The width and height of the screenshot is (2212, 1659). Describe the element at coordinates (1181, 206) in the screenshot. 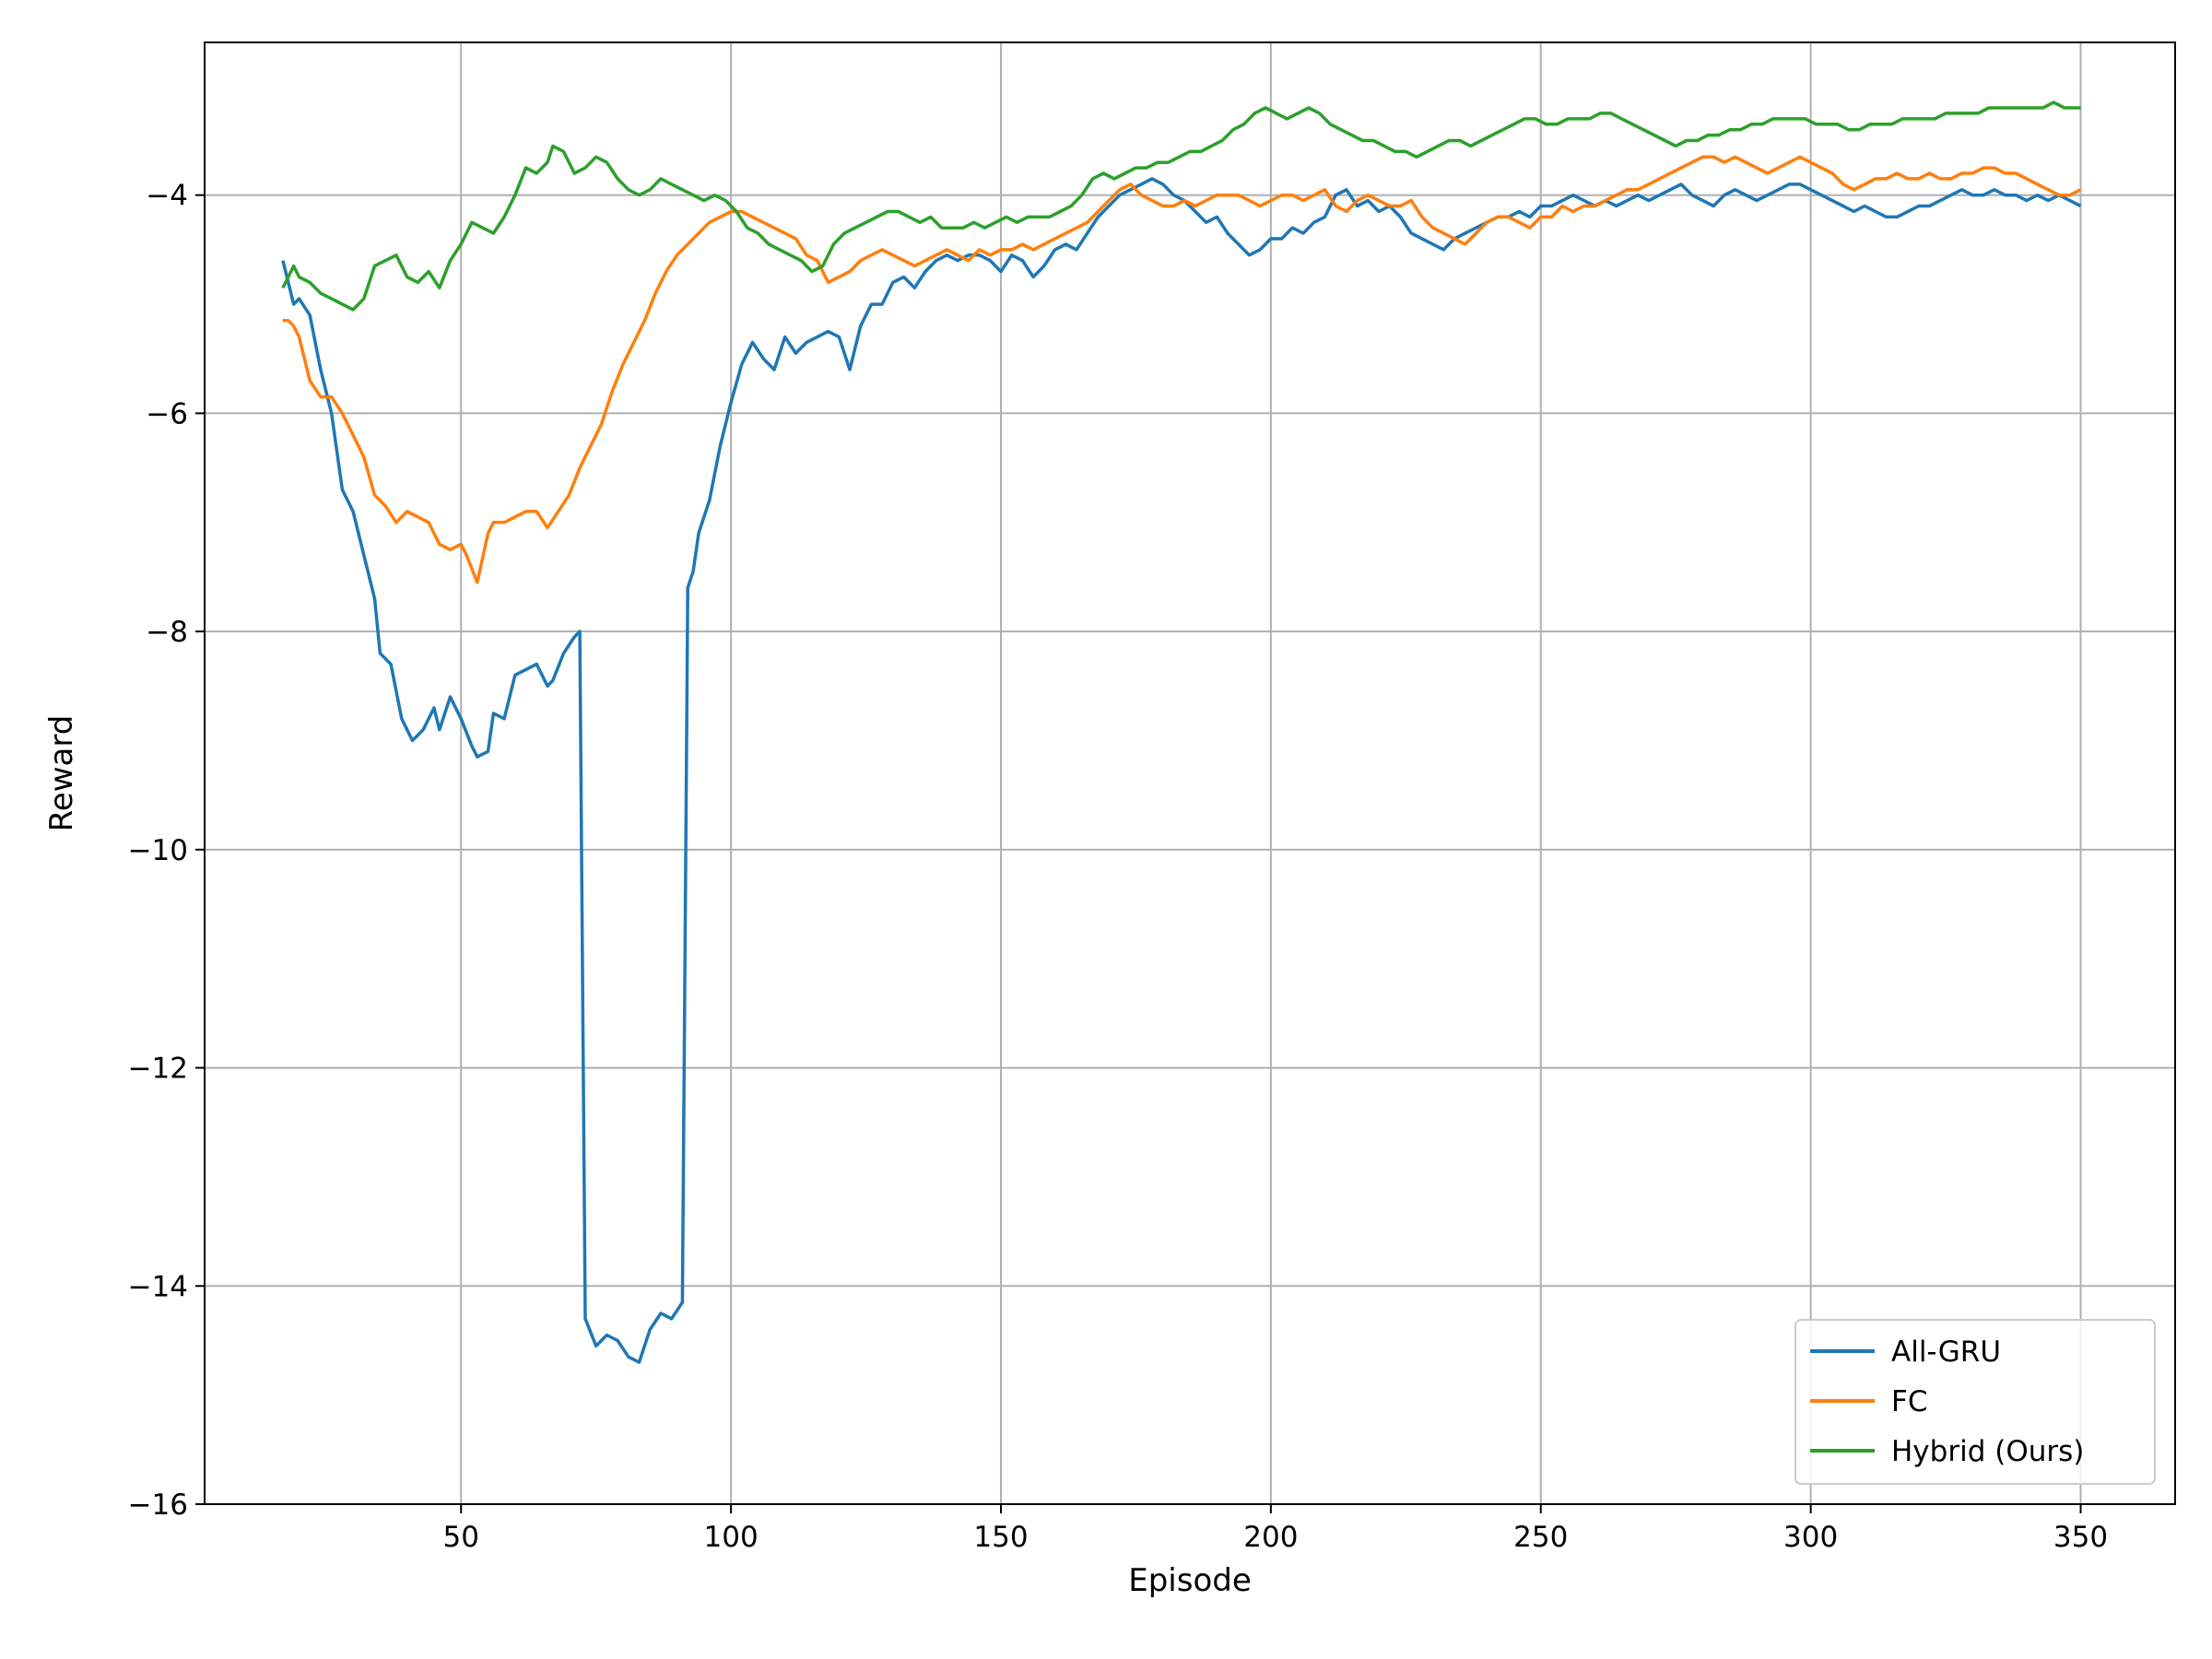

I see `series-line-hybrid-ours` at that location.